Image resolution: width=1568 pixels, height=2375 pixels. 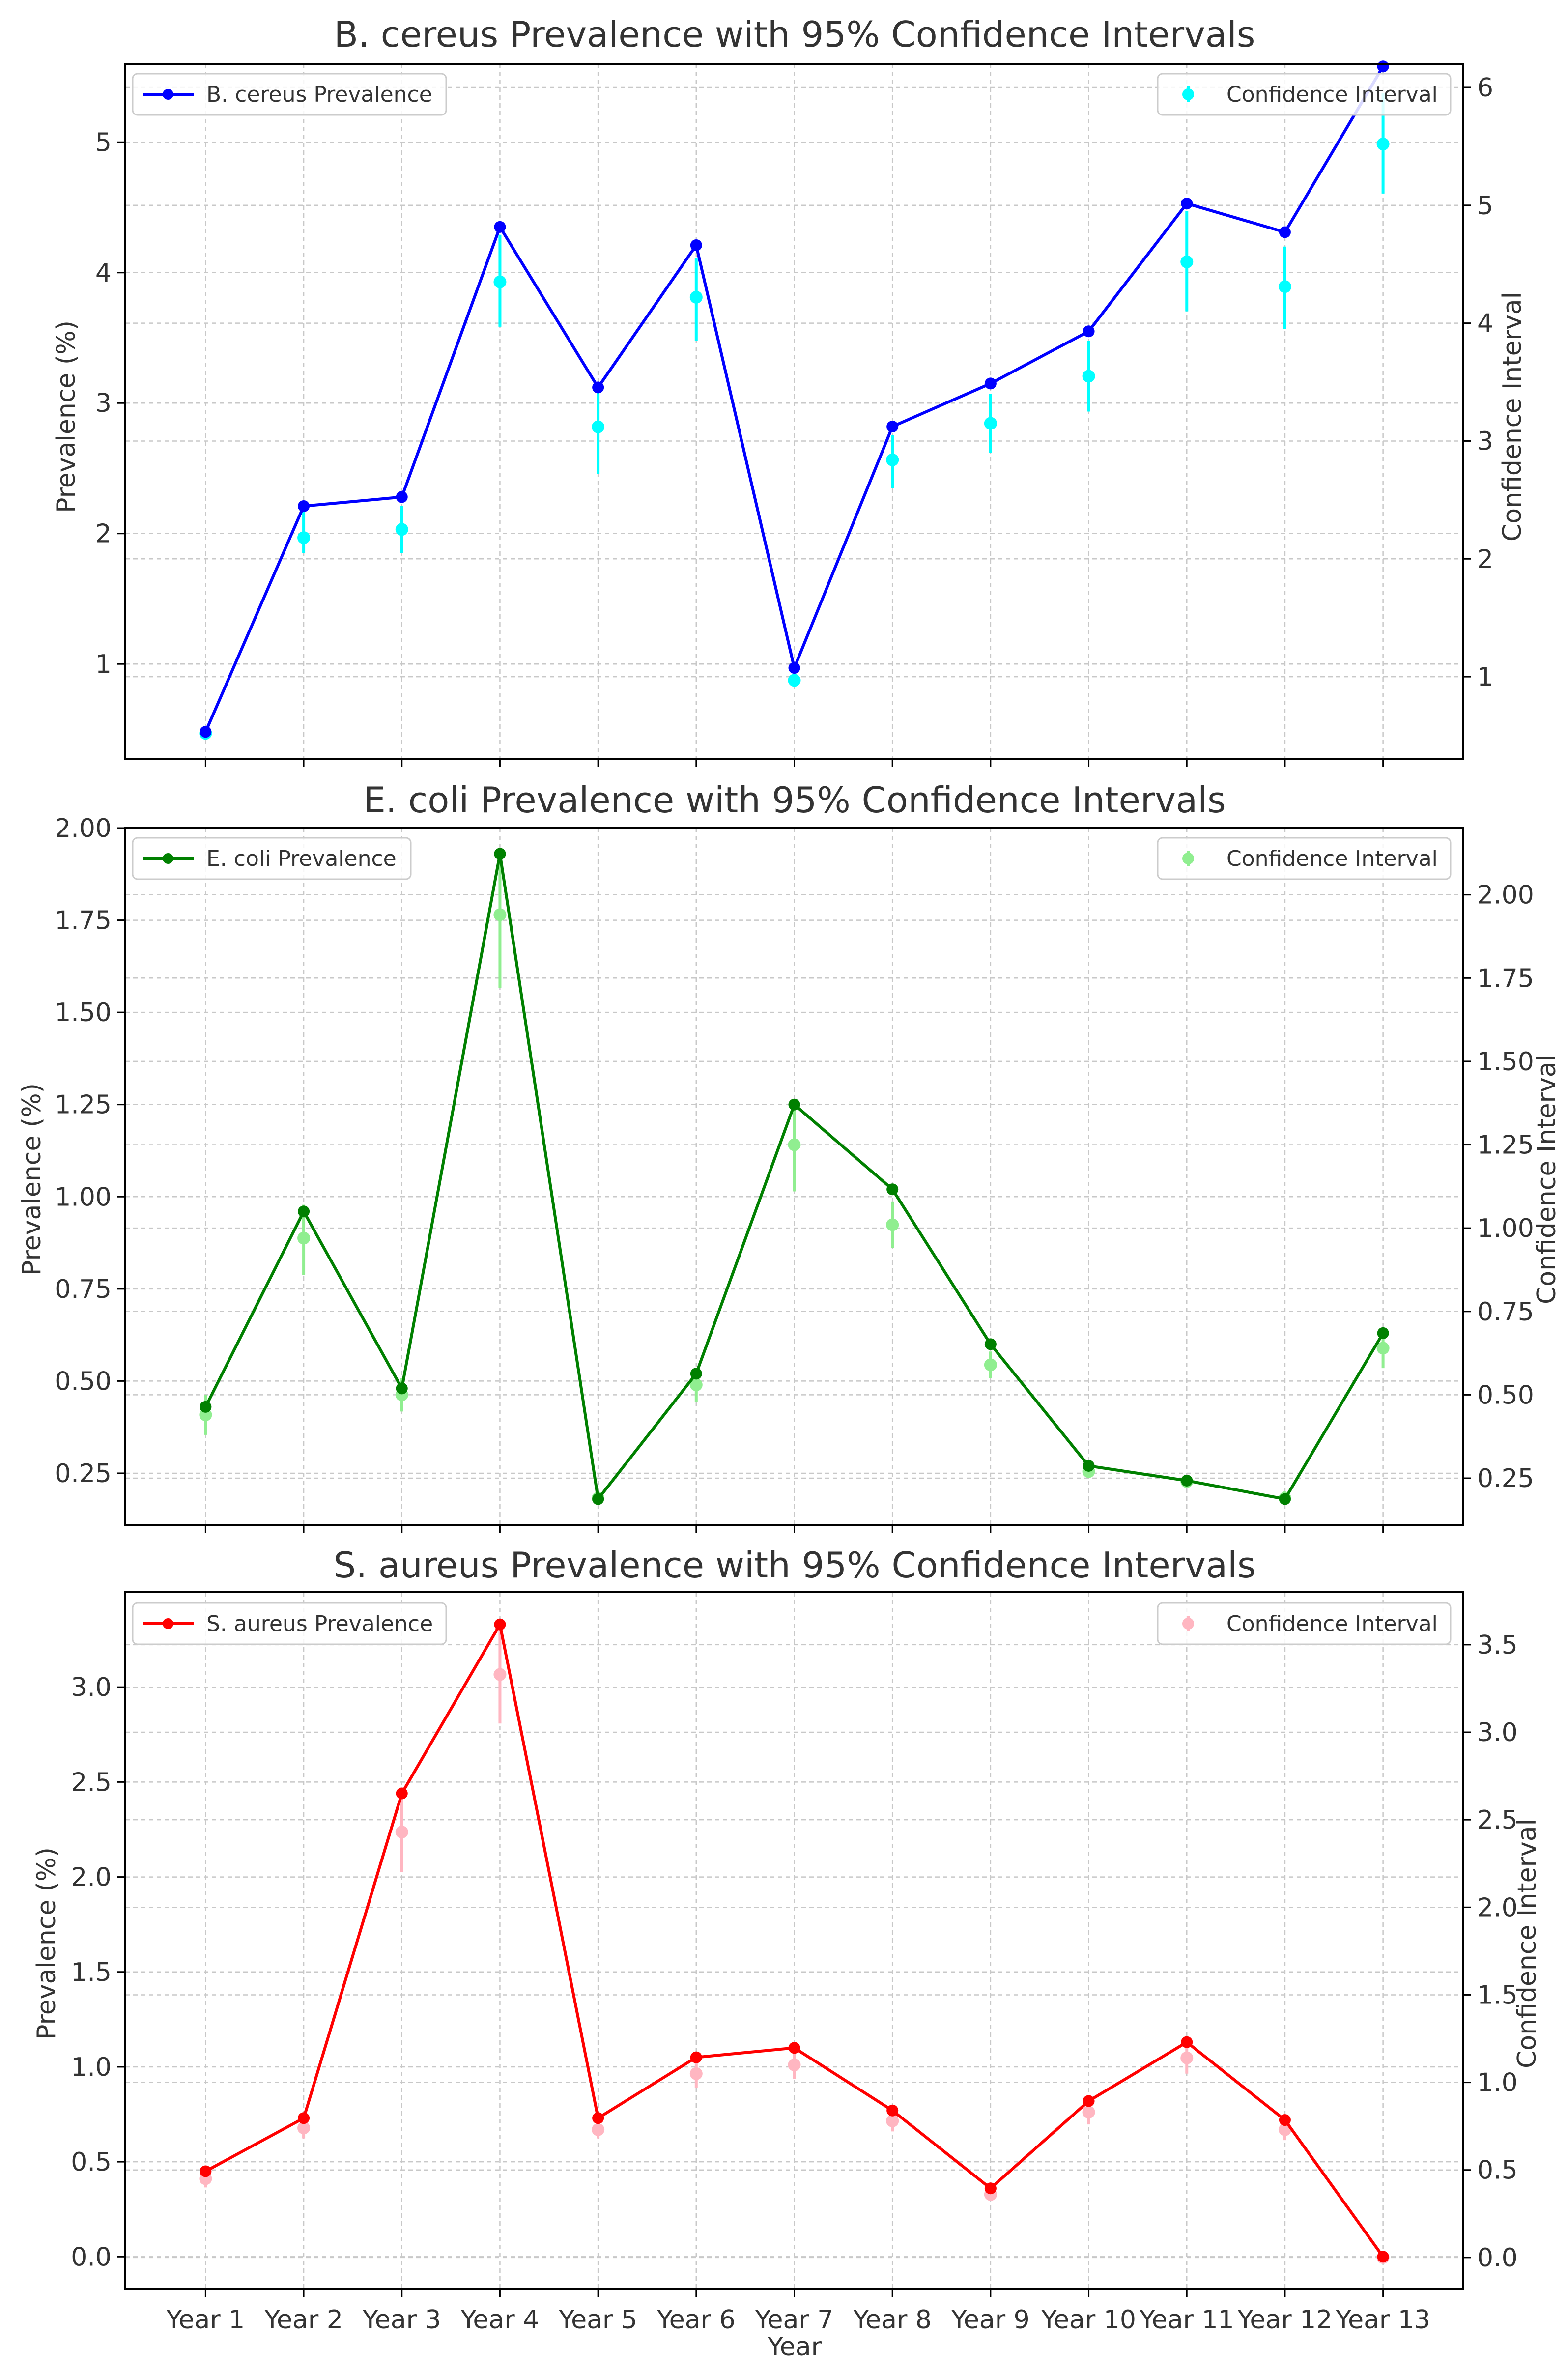 What do you see at coordinates (1485, 677) in the screenshot?
I see `y2-tick-label: 1` at bounding box center [1485, 677].